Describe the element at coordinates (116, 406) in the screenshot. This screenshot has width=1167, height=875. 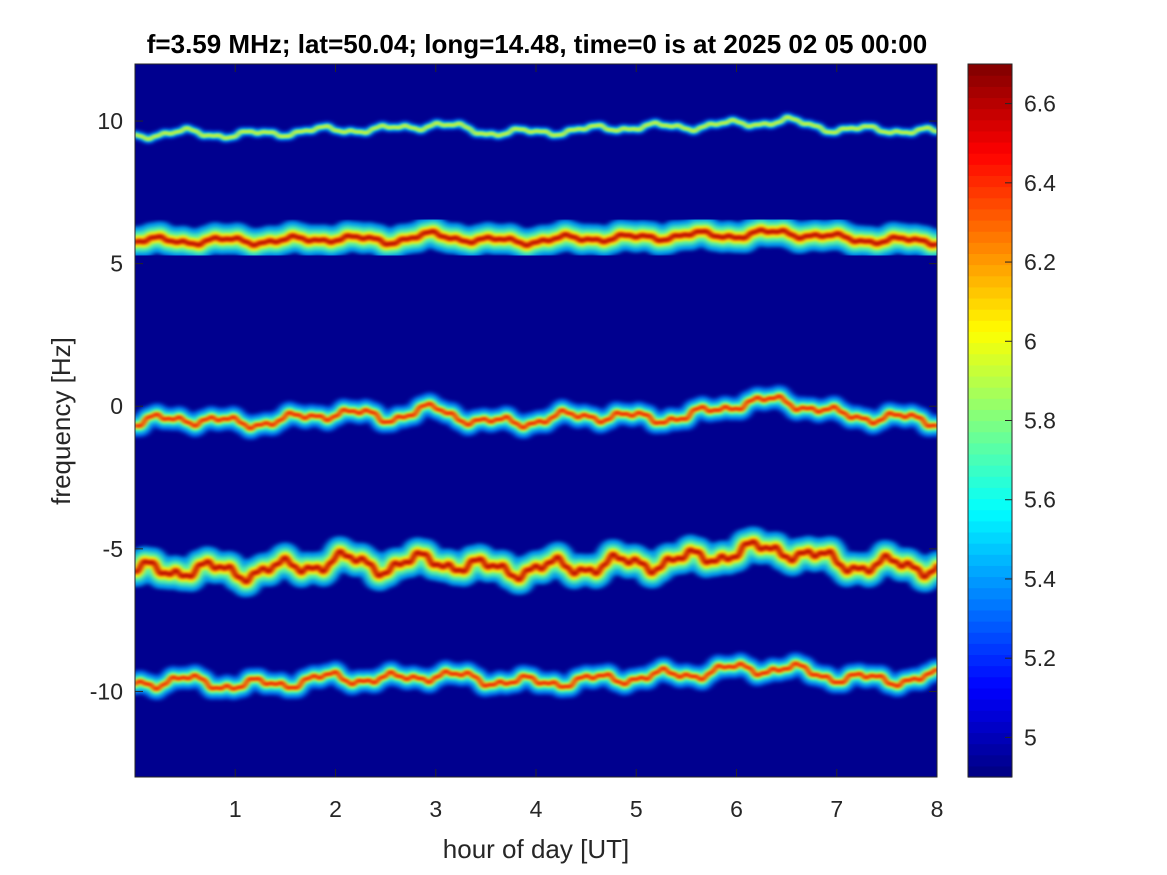
I see `y-tick-label: 0` at that location.